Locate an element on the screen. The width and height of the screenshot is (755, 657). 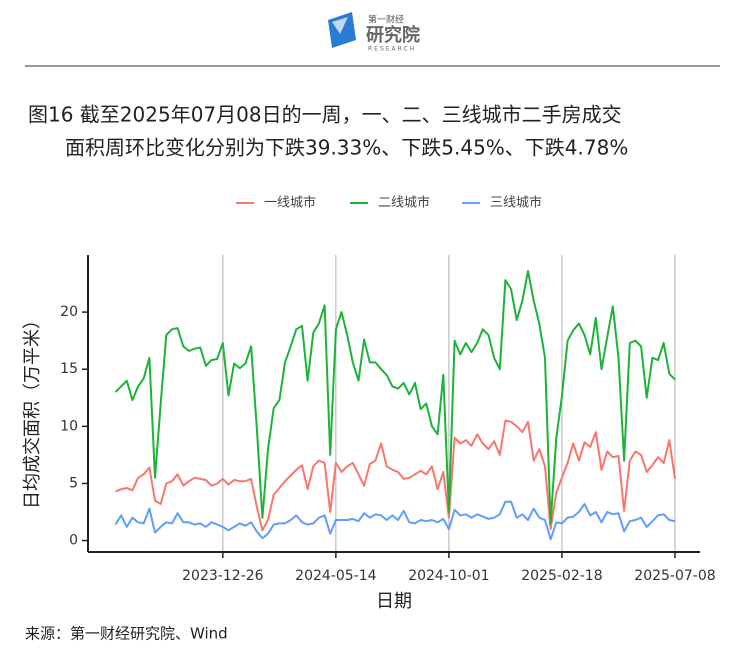
y-tick-label: 15 is located at coordinates (69, 369).